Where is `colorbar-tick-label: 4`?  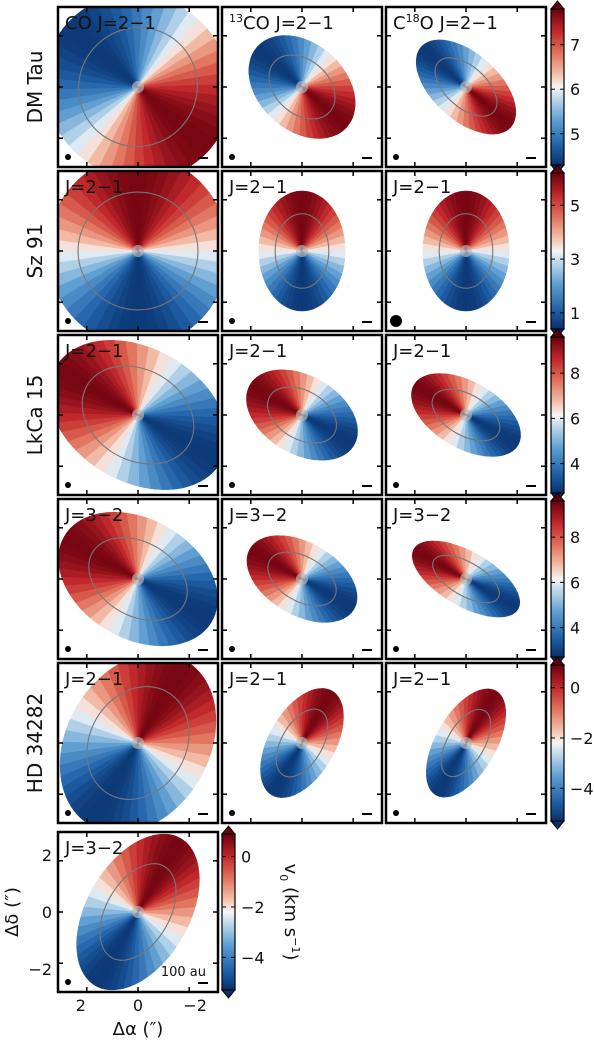
colorbar-tick-label: 4 is located at coordinates (575, 628).